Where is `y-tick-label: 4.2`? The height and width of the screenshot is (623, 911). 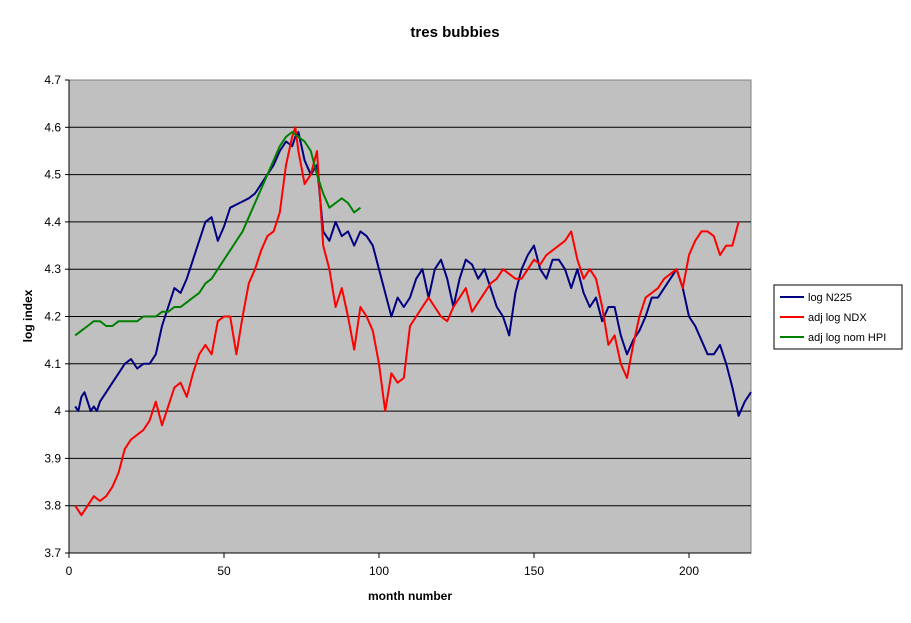 y-tick-label: 4.2 is located at coordinates (52, 317).